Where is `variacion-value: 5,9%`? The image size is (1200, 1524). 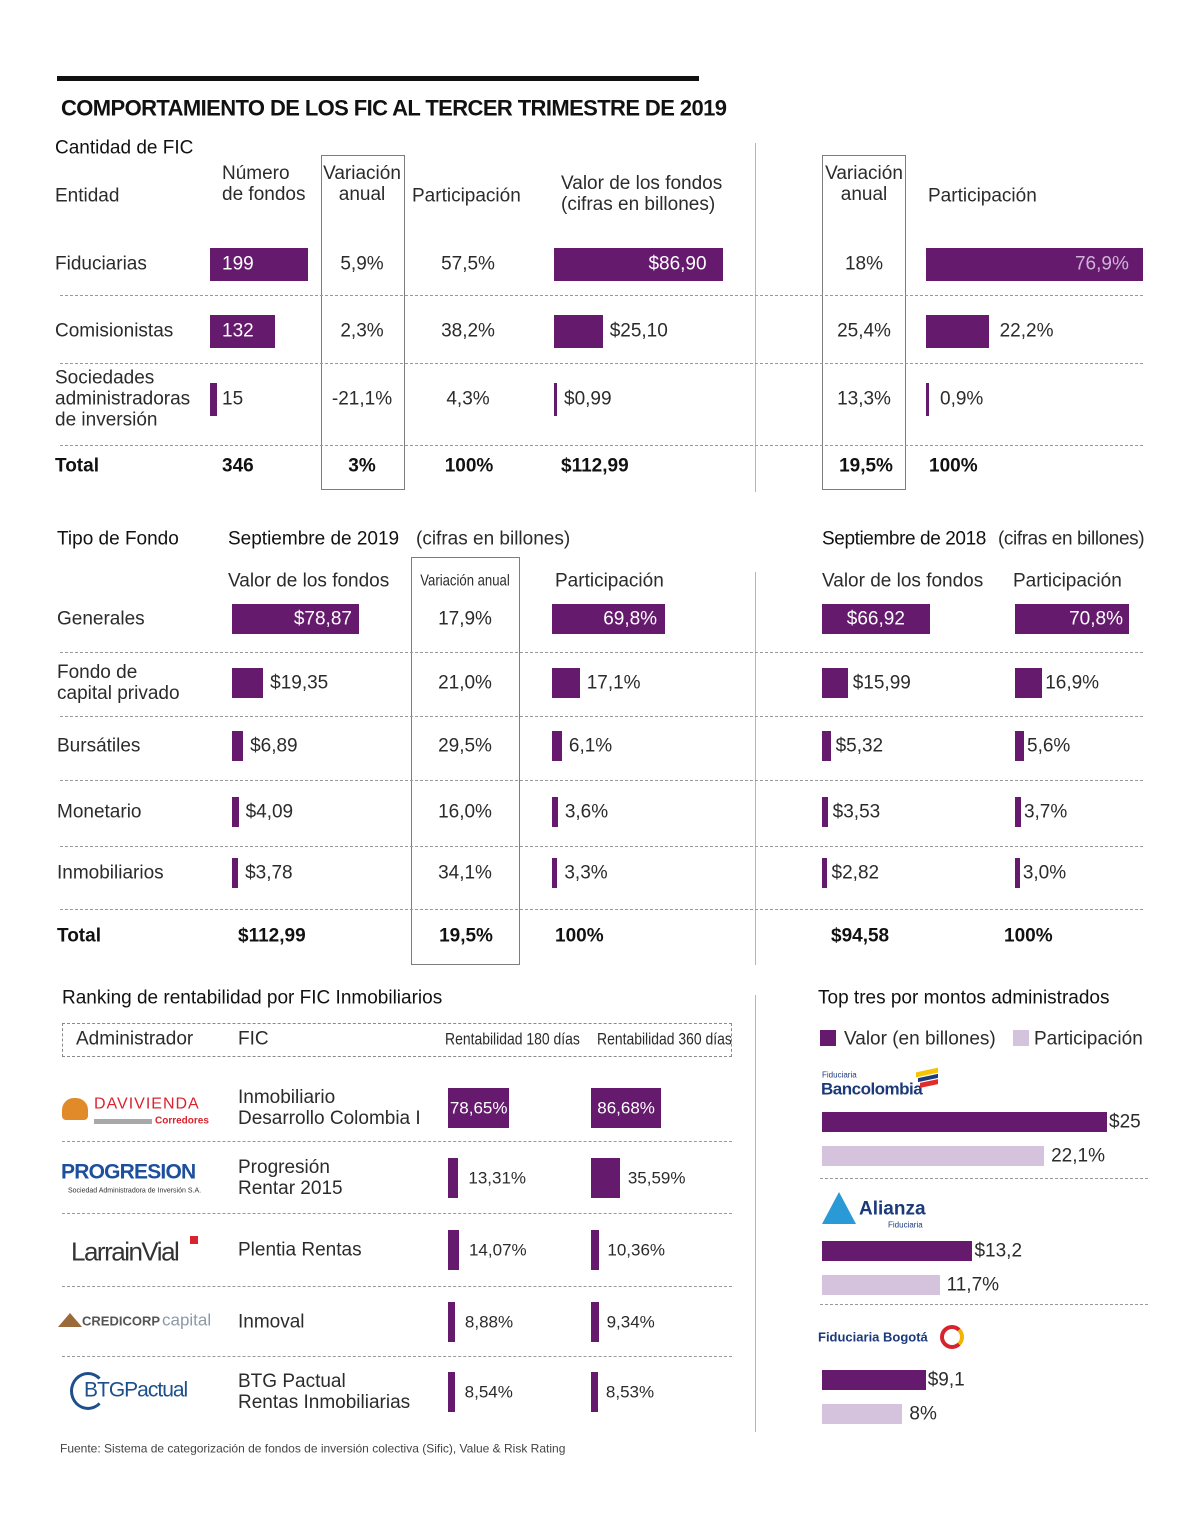
variacion-value: 5,9% is located at coordinates (362, 264).